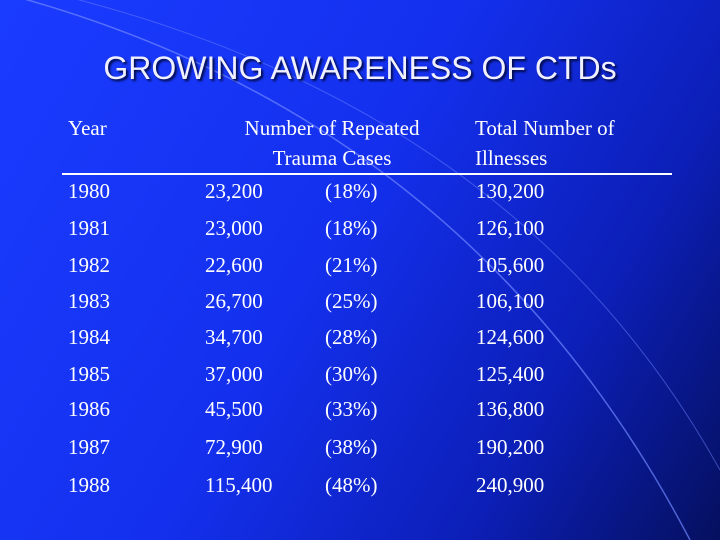 This screenshot has height=540, width=720. I want to click on cell-cases: 34,700, so click(234, 337).